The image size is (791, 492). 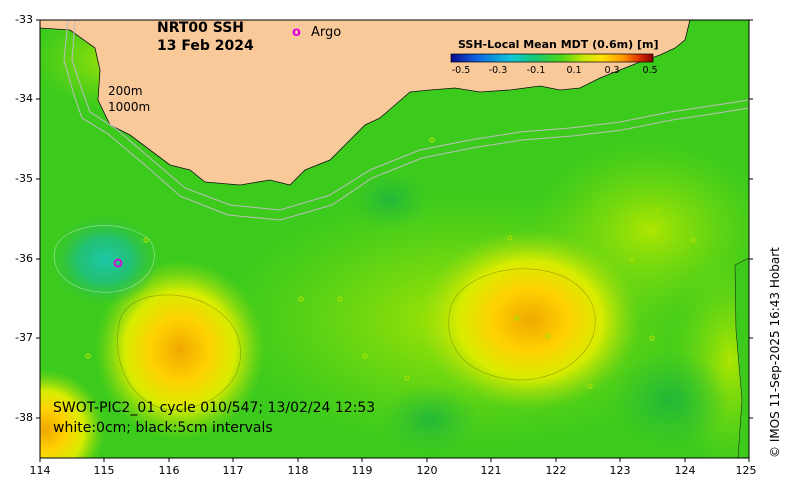 What do you see at coordinates (24, 337) in the screenshot?
I see `y-tick-label: -37` at bounding box center [24, 337].